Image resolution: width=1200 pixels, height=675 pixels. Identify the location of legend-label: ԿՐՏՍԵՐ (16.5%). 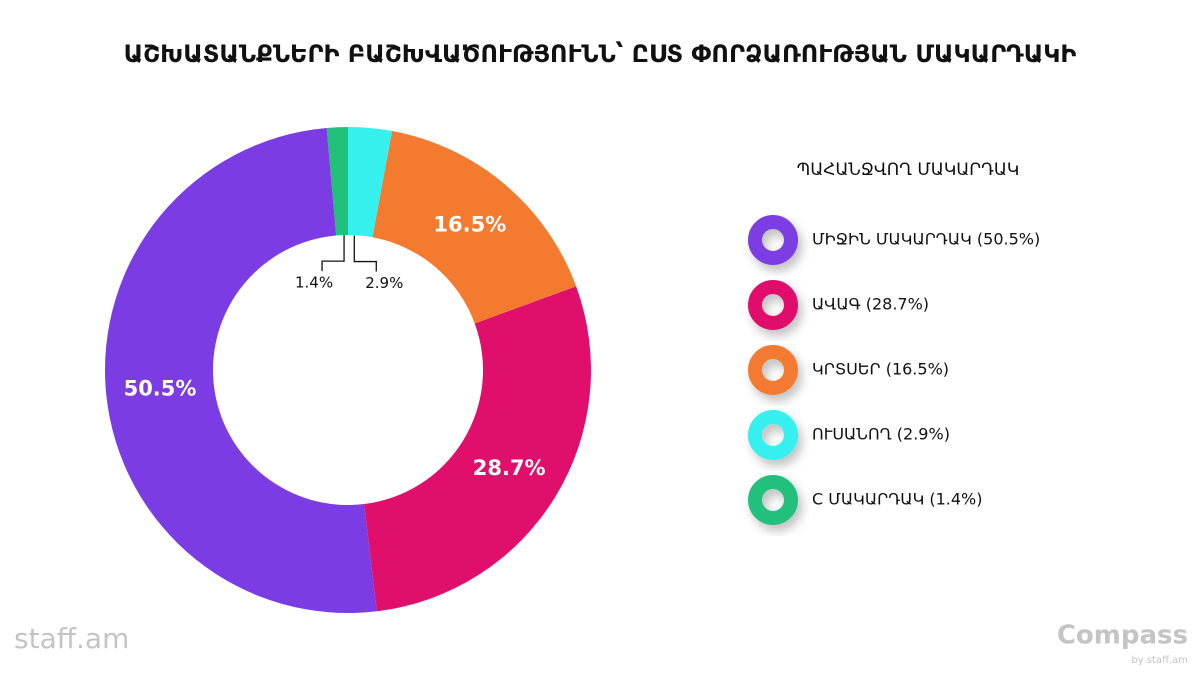
(880, 369).